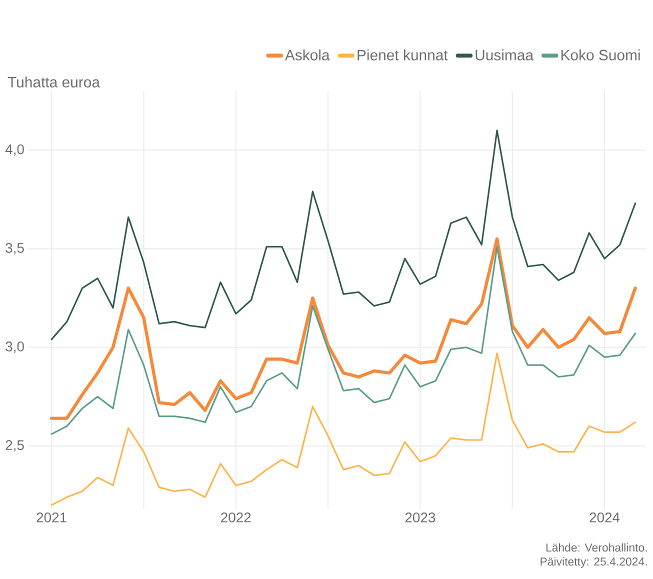 The height and width of the screenshot is (579, 653). What do you see at coordinates (596, 547) in the screenshot?
I see `text: Lähde: Verohallinto.` at bounding box center [596, 547].